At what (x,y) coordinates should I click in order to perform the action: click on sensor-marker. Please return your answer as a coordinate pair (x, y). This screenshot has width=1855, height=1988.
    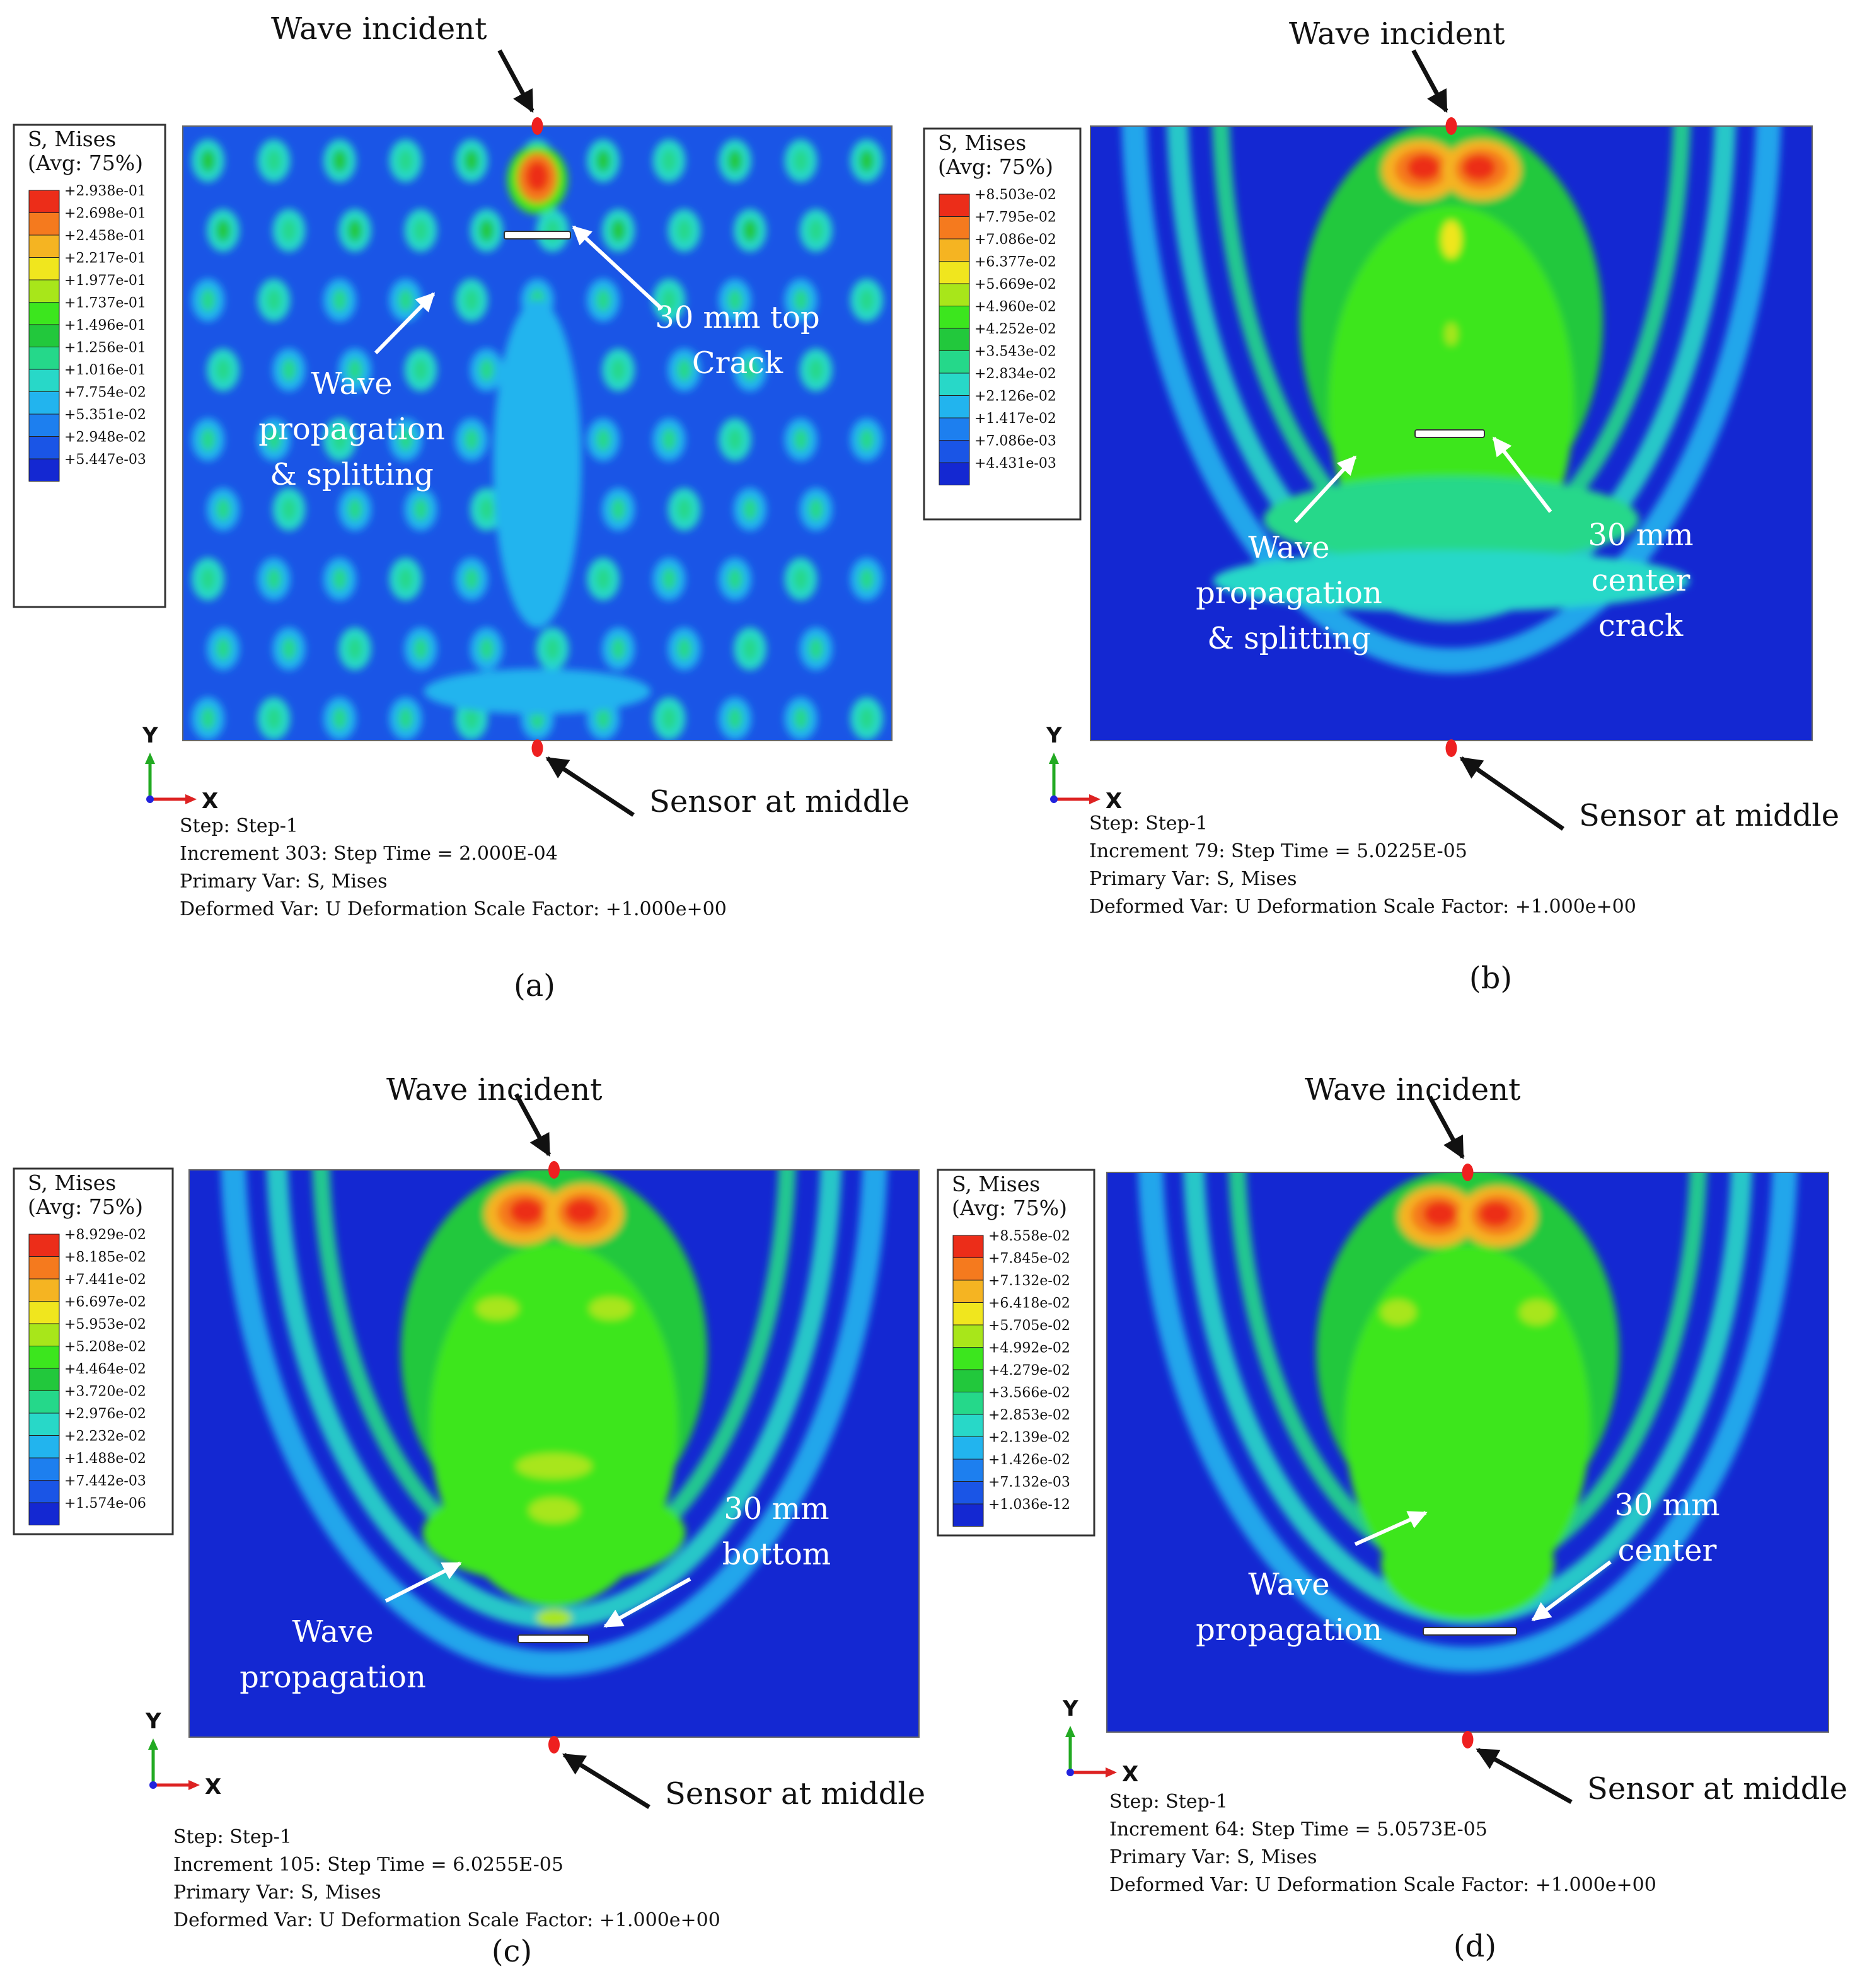
    Looking at the image, I should click on (1468, 1739).